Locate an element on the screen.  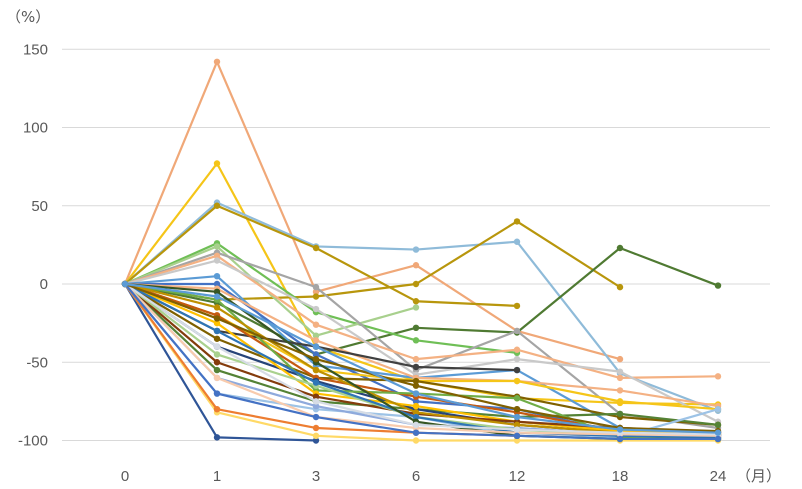
y-tick-label: 100 is located at coordinates (35, 128).